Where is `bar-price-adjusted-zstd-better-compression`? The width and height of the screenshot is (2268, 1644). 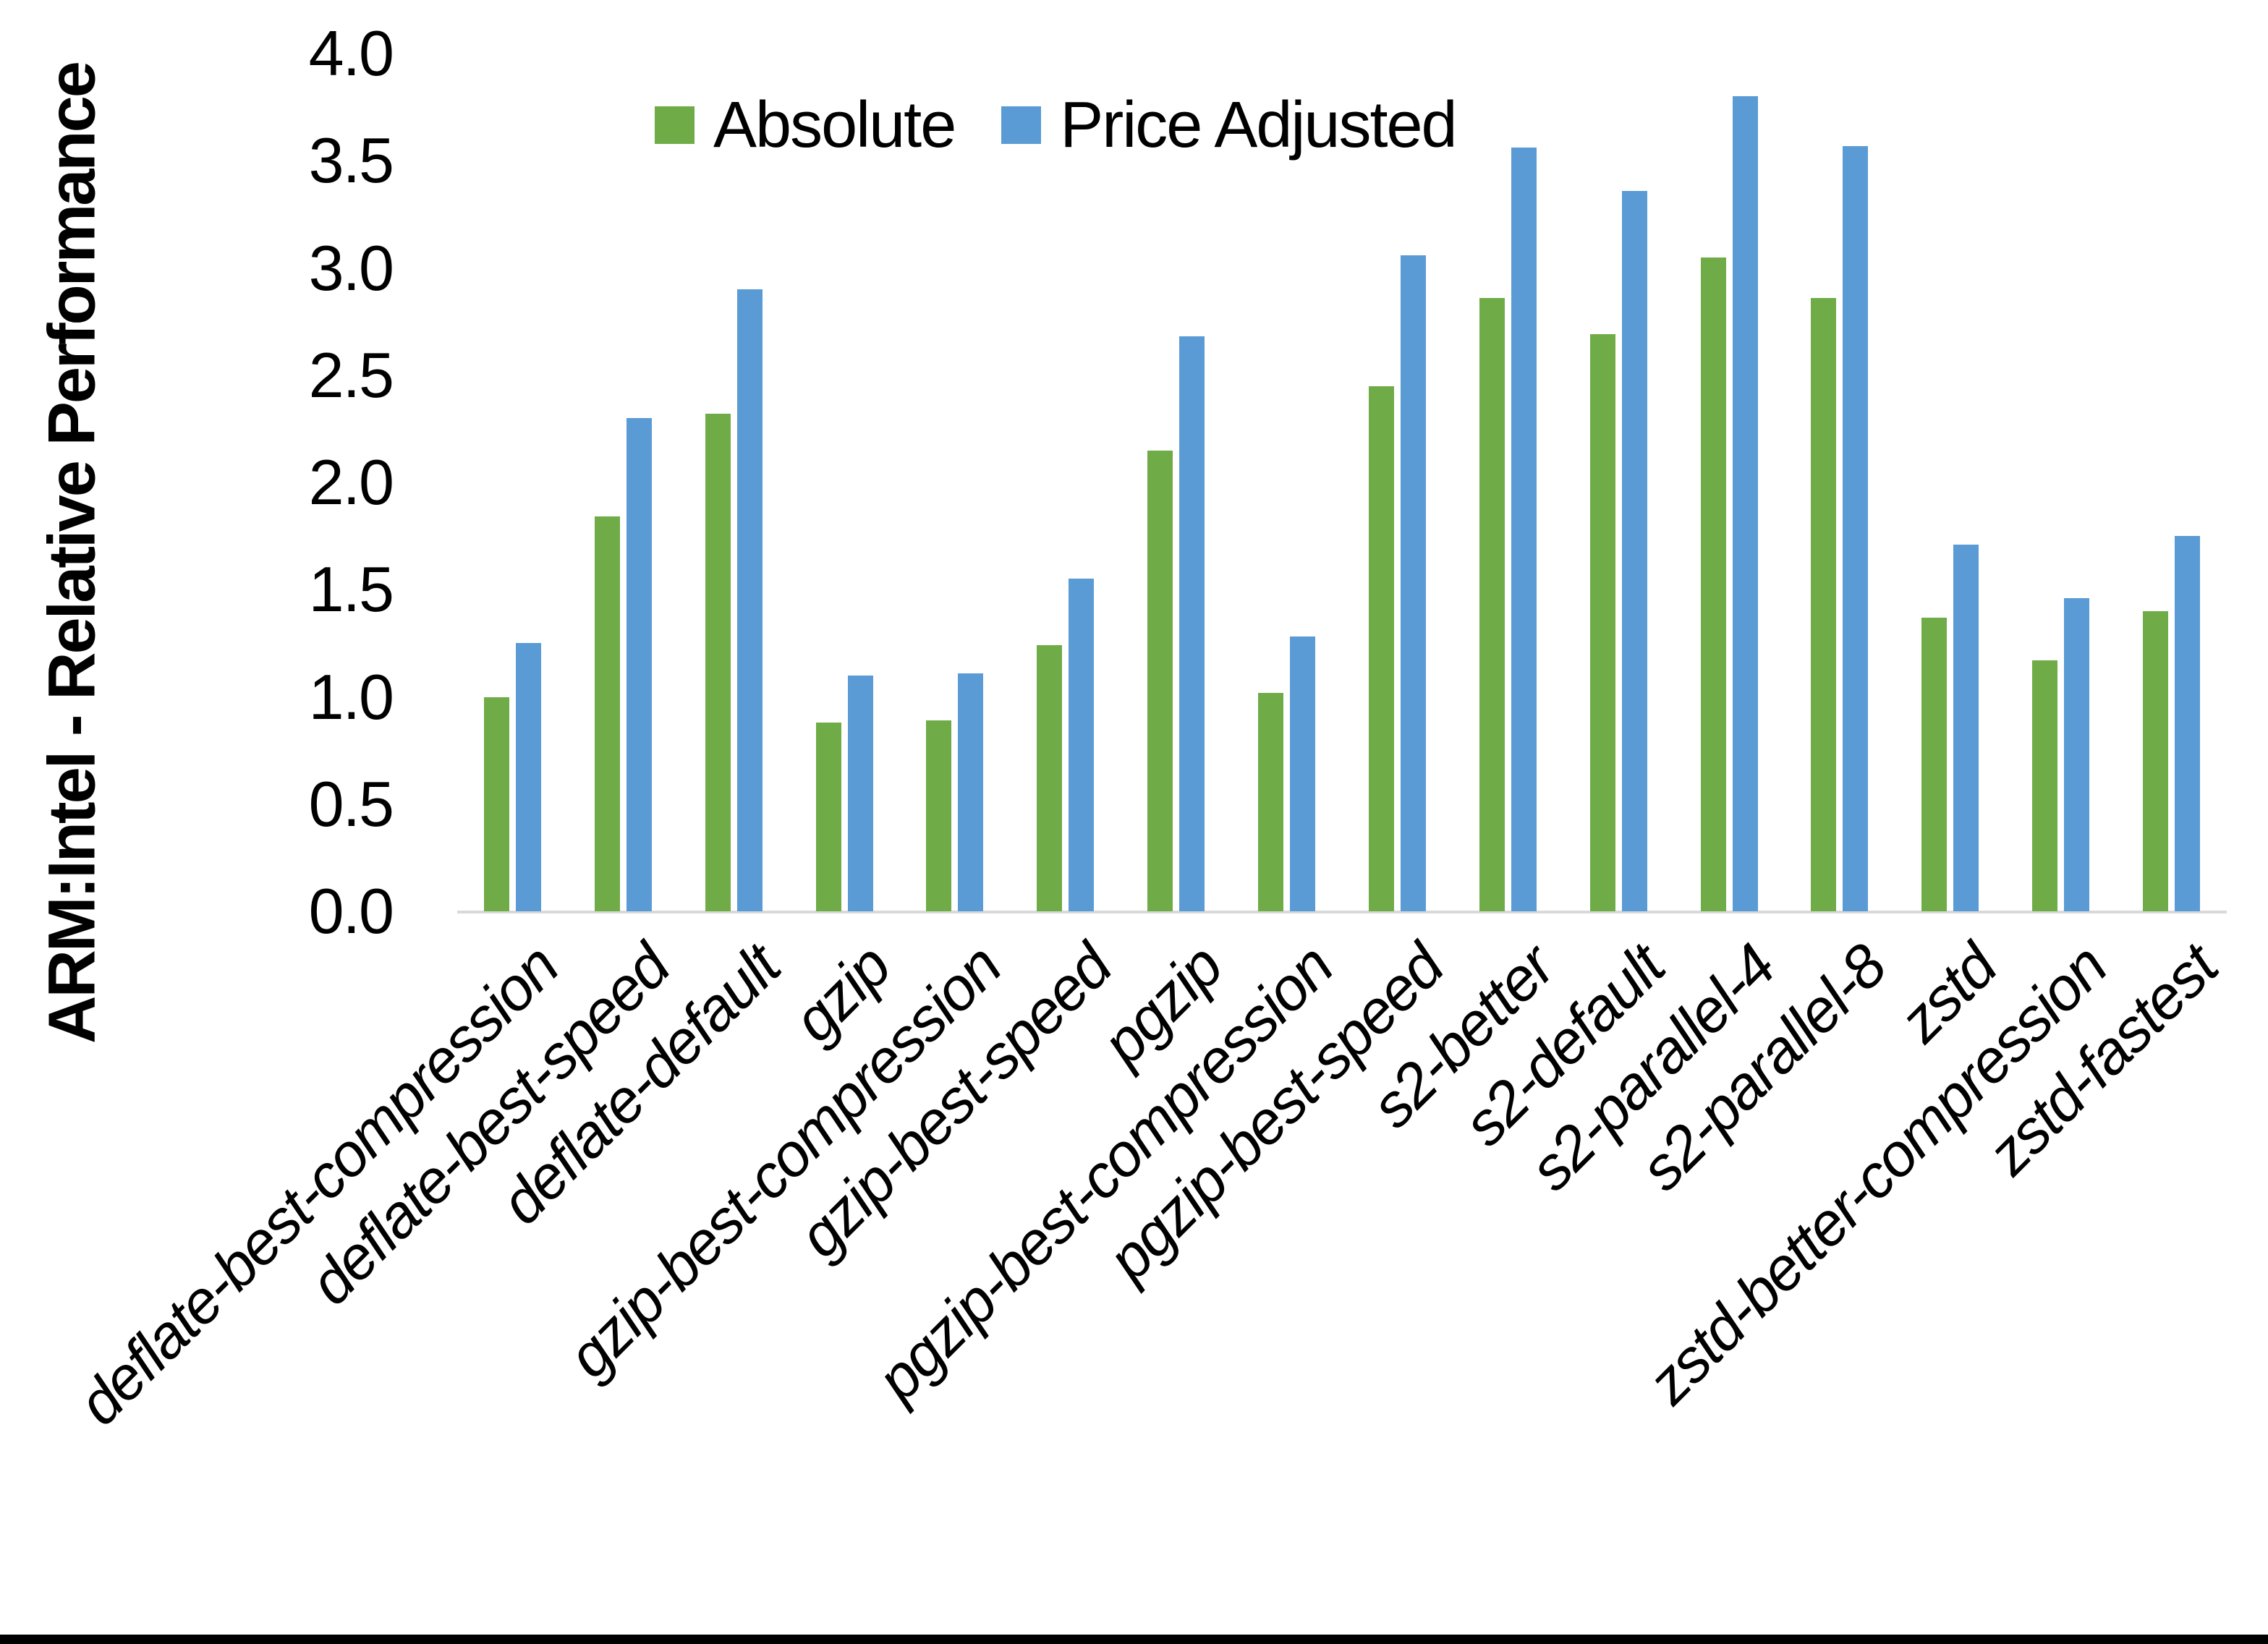 bar-price-adjusted-zstd-better-compression is located at coordinates (2077, 754).